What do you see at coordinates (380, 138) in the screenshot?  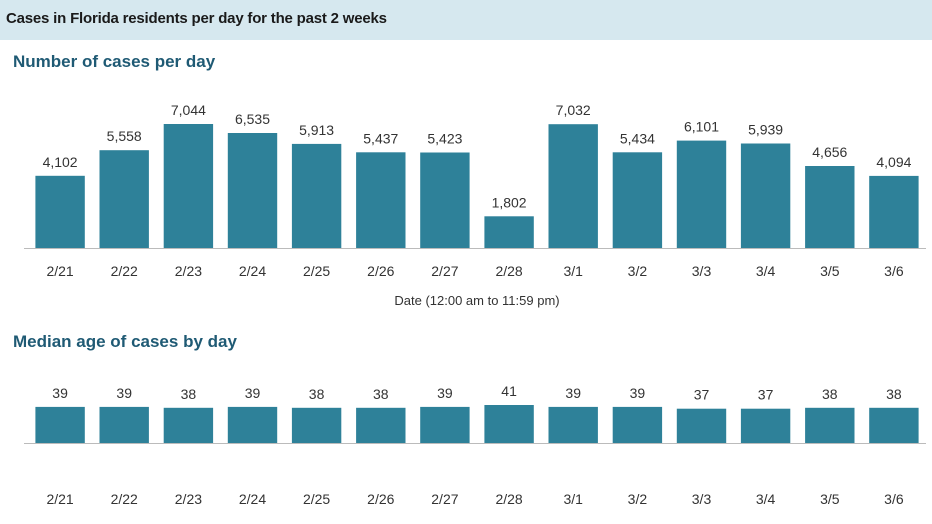 I see `cases-data-label: 5,437` at bounding box center [380, 138].